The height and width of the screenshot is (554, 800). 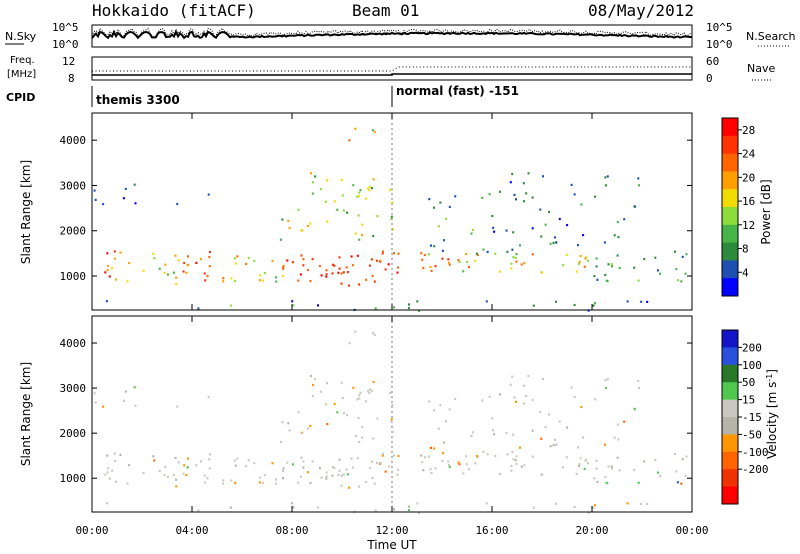 What do you see at coordinates (752, 417) in the screenshot?
I see `colorbar-tick-label: -15` at bounding box center [752, 417].